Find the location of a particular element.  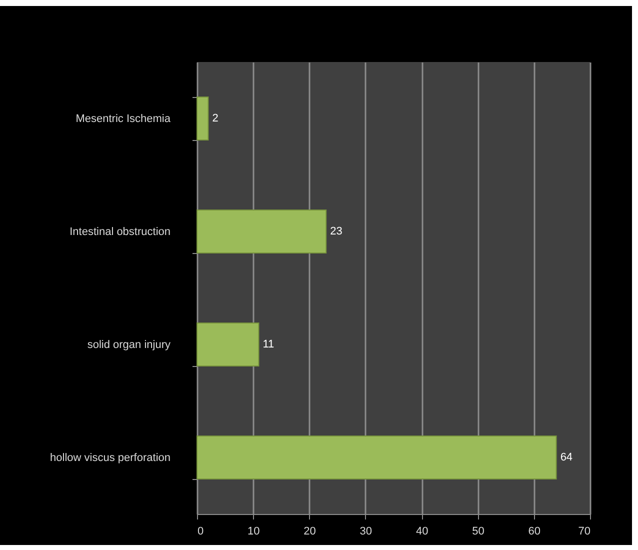

data-label: 2 is located at coordinates (215, 118).